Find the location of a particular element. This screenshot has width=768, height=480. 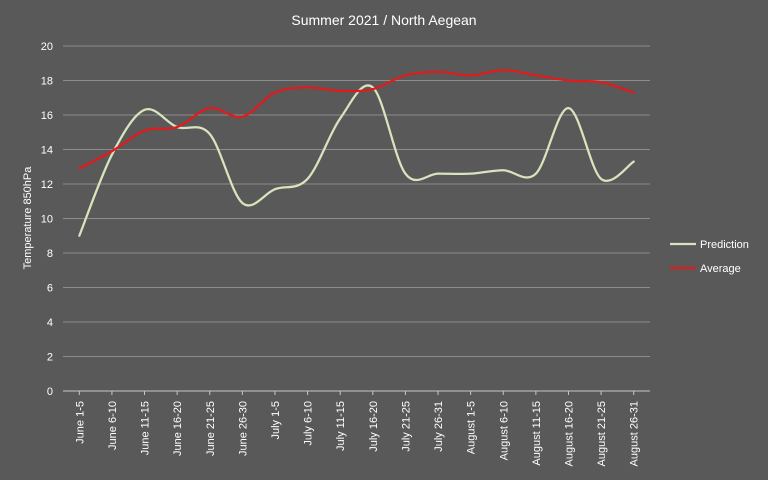

y-tick-label: 14 is located at coordinates (47, 151).